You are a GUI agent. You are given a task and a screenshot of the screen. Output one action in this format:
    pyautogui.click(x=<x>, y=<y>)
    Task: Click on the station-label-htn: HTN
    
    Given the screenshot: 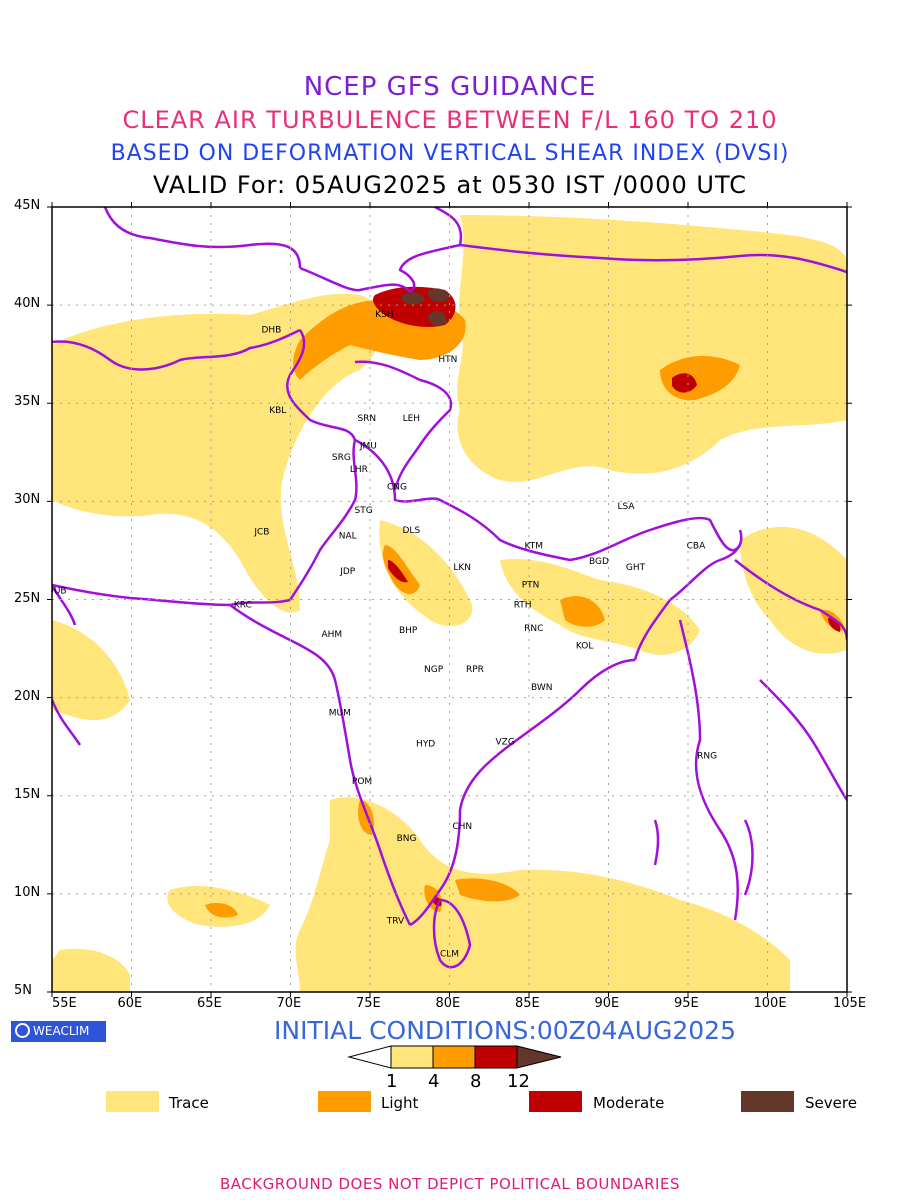 What is the action you would take?
    pyautogui.click(x=447, y=360)
    